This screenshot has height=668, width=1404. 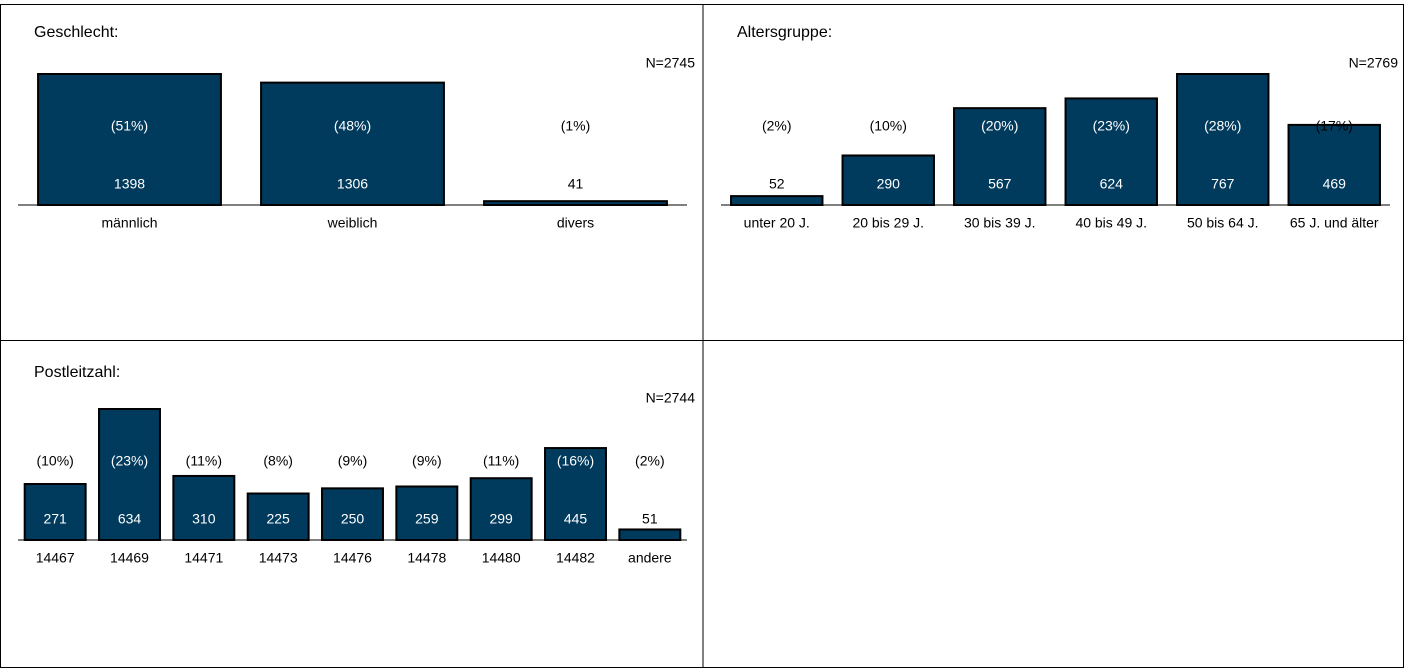 What do you see at coordinates (1111, 223) in the screenshot?
I see `x-tick-label: 40 bis 49 J.` at bounding box center [1111, 223].